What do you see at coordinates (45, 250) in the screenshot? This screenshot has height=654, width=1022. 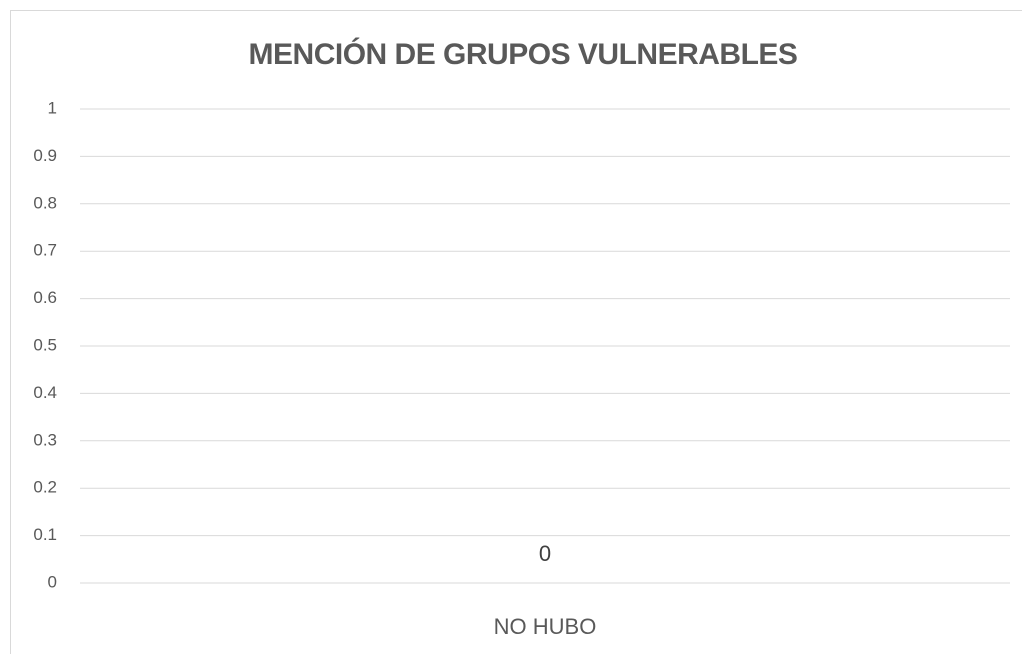 I see `y-tick-label: 0.7` at bounding box center [45, 250].